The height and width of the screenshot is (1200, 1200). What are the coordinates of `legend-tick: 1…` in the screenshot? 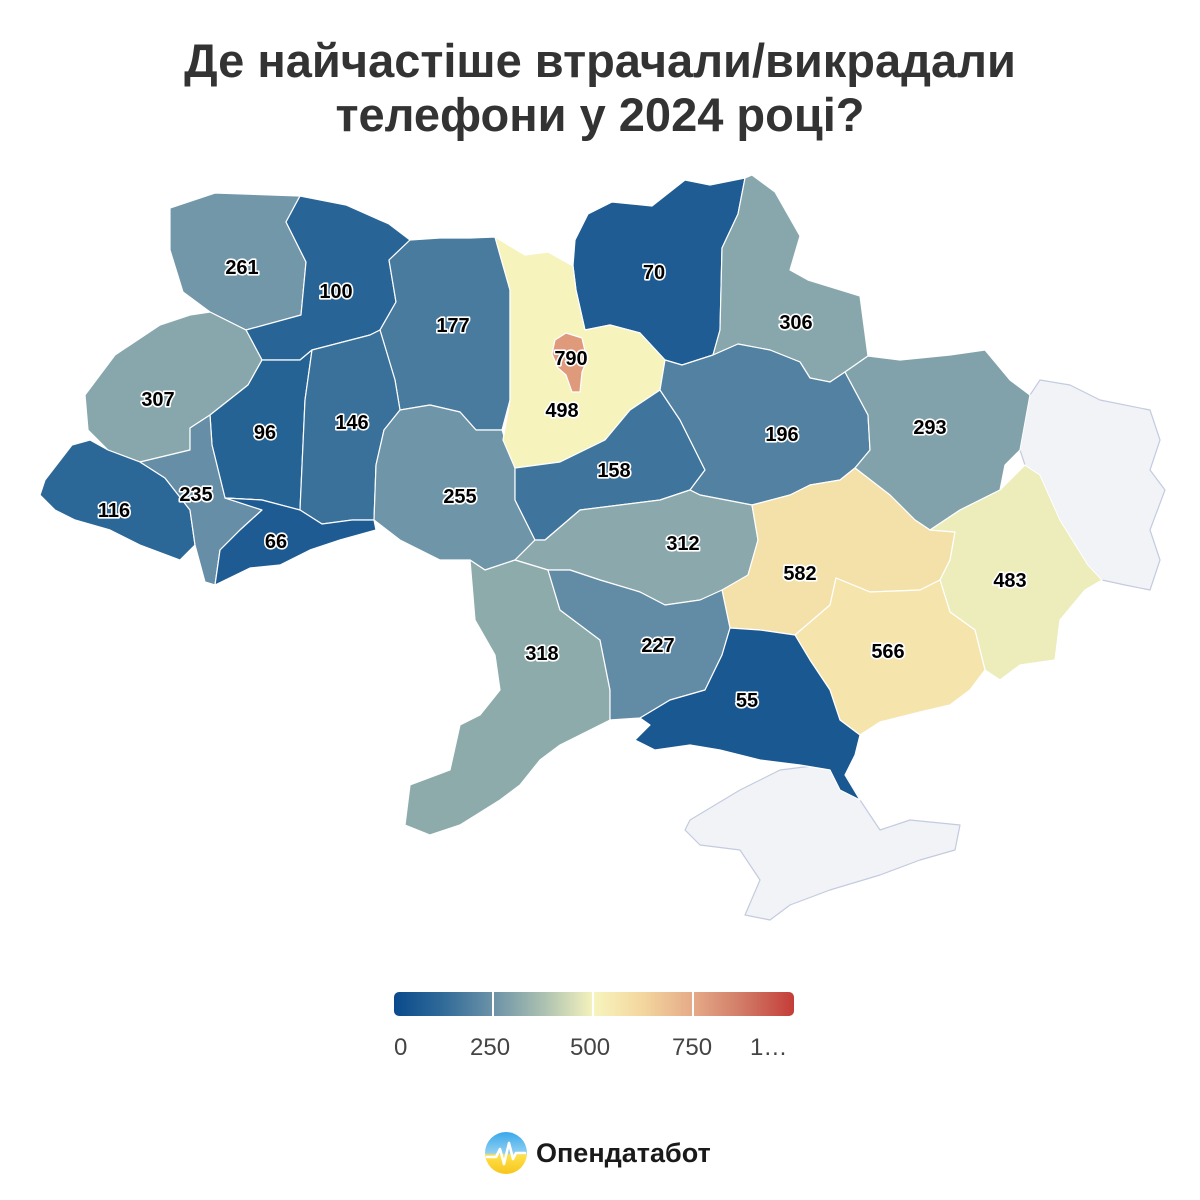 It's located at (769, 1047).